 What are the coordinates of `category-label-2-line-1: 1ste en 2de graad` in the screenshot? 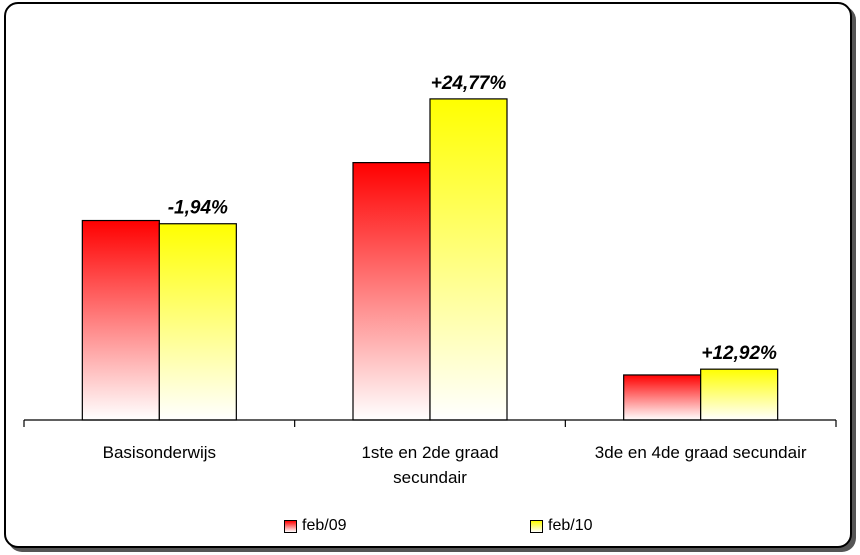 It's located at (429, 452).